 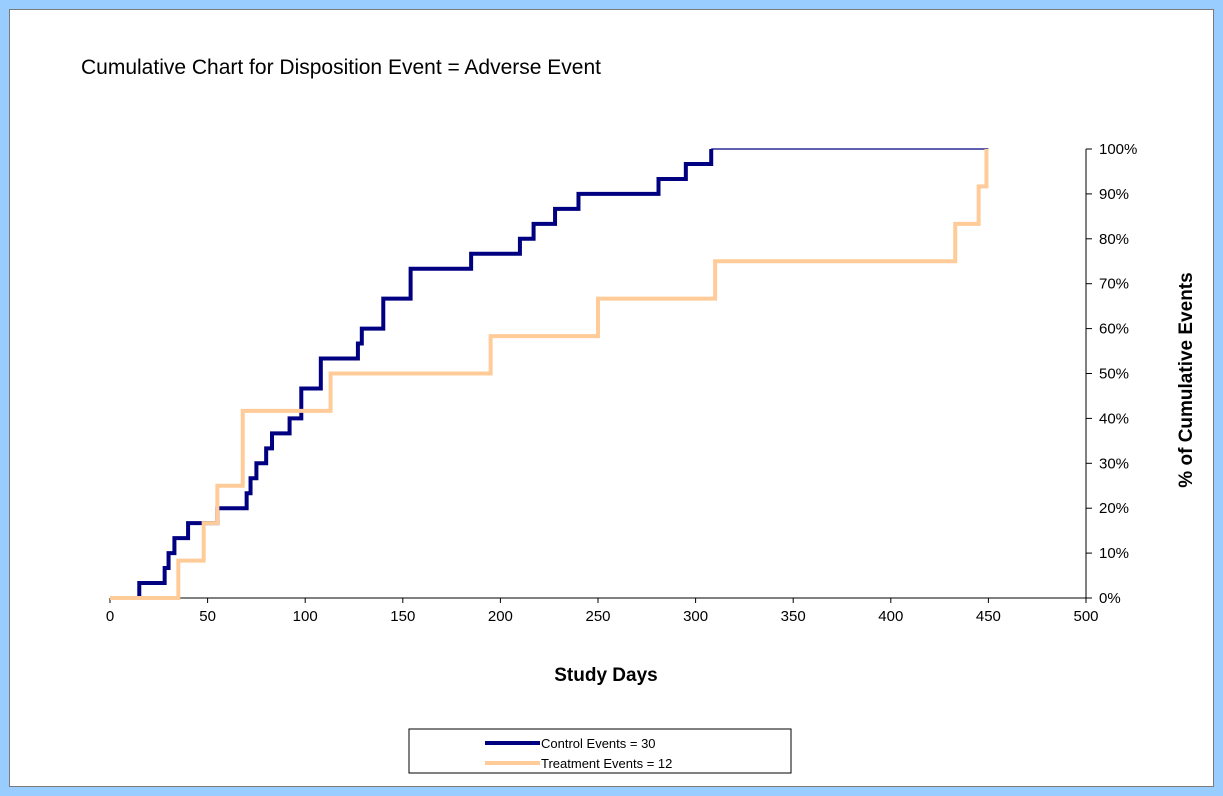 What do you see at coordinates (207, 616) in the screenshot?
I see `x-tick-label: 50` at bounding box center [207, 616].